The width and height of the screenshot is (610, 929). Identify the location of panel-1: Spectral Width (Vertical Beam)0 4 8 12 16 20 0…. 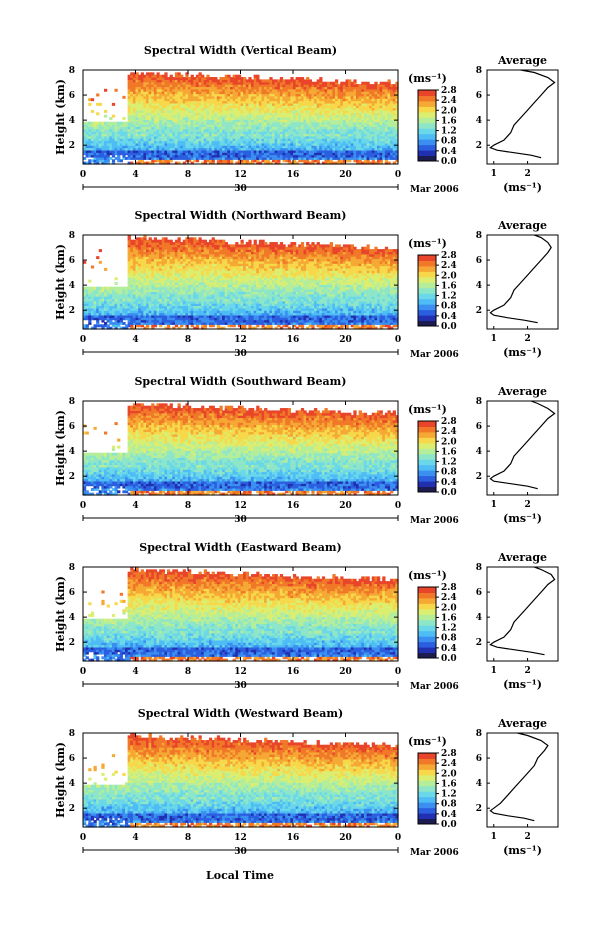
(306, 119).